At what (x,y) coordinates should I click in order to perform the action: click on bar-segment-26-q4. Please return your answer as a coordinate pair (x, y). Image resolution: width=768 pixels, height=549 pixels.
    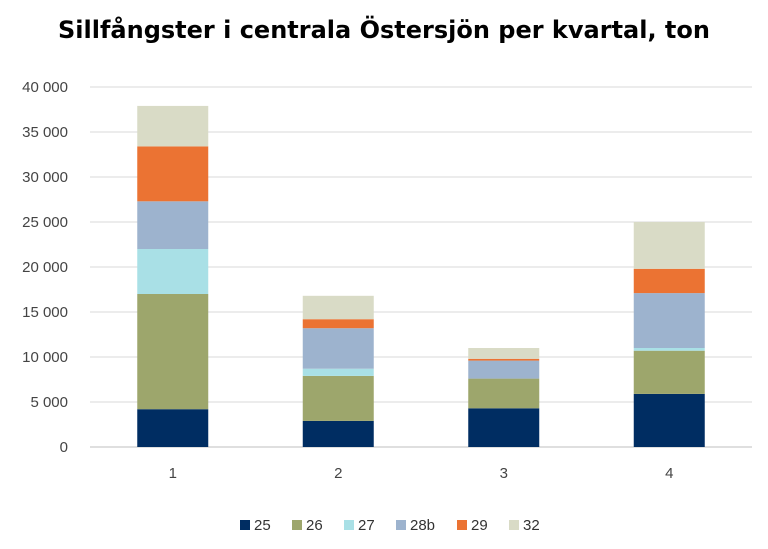
    Looking at the image, I should click on (669, 372).